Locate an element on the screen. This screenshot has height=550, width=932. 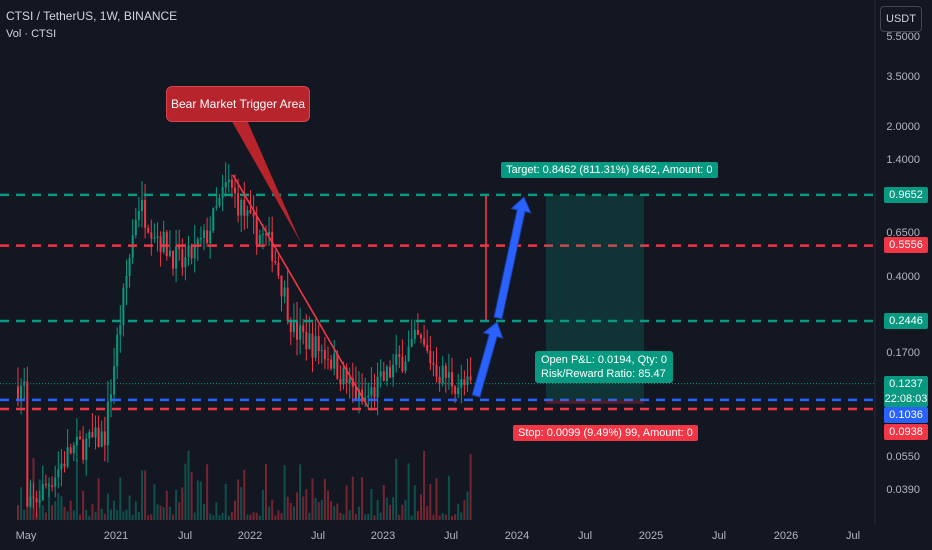
ytick: 2.0000 is located at coordinates (903, 127).